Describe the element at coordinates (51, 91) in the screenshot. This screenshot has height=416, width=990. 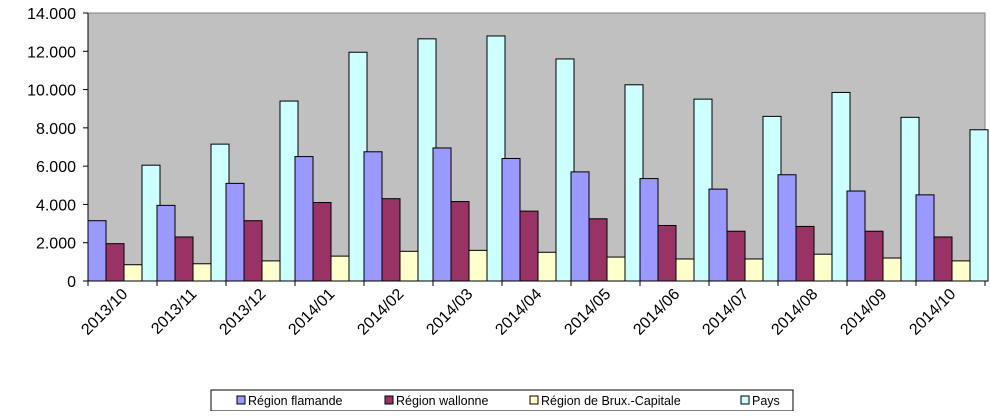
I see `y-tick-label: 10.000` at that location.